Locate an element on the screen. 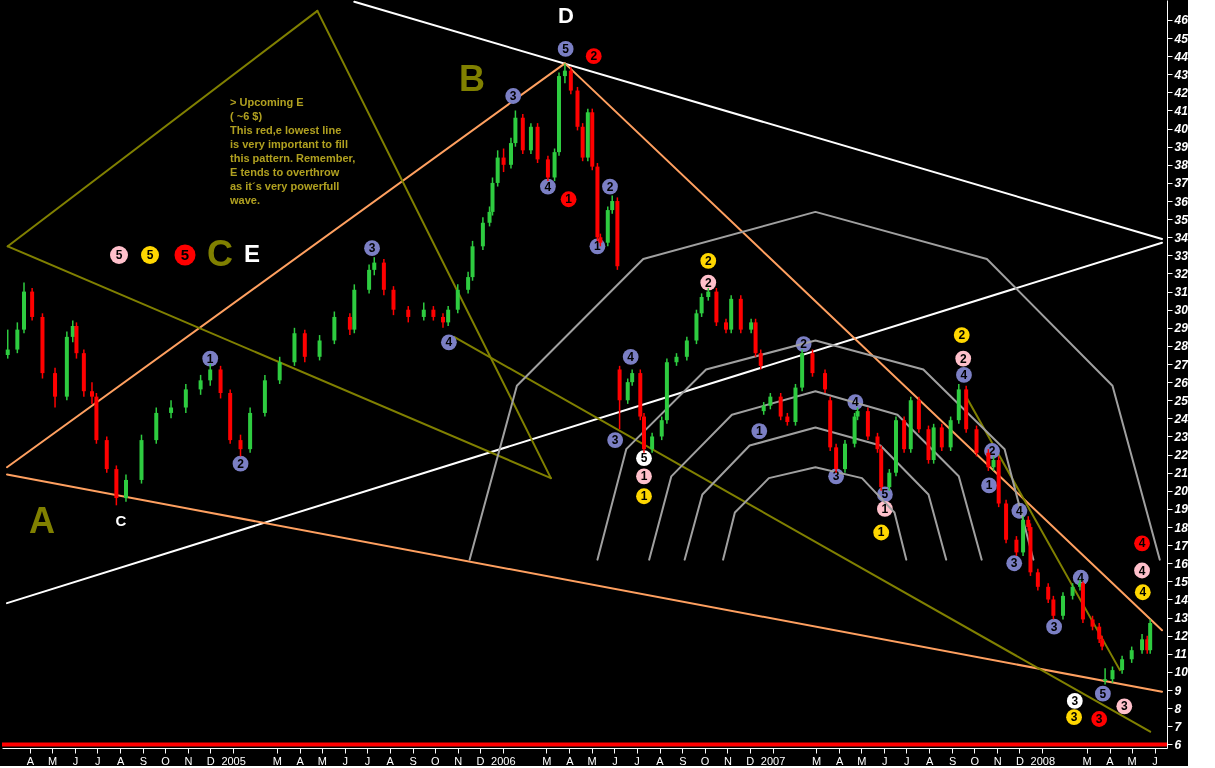  y-tick-label: 14 is located at coordinates (1181, 599).